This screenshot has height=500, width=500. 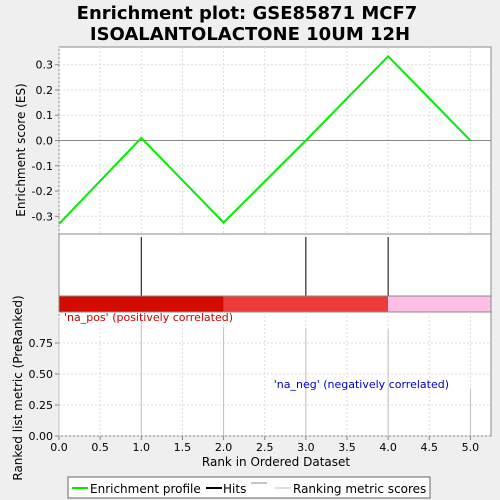 I want to click on x-tick-label-4: 2.0, so click(x=224, y=447).